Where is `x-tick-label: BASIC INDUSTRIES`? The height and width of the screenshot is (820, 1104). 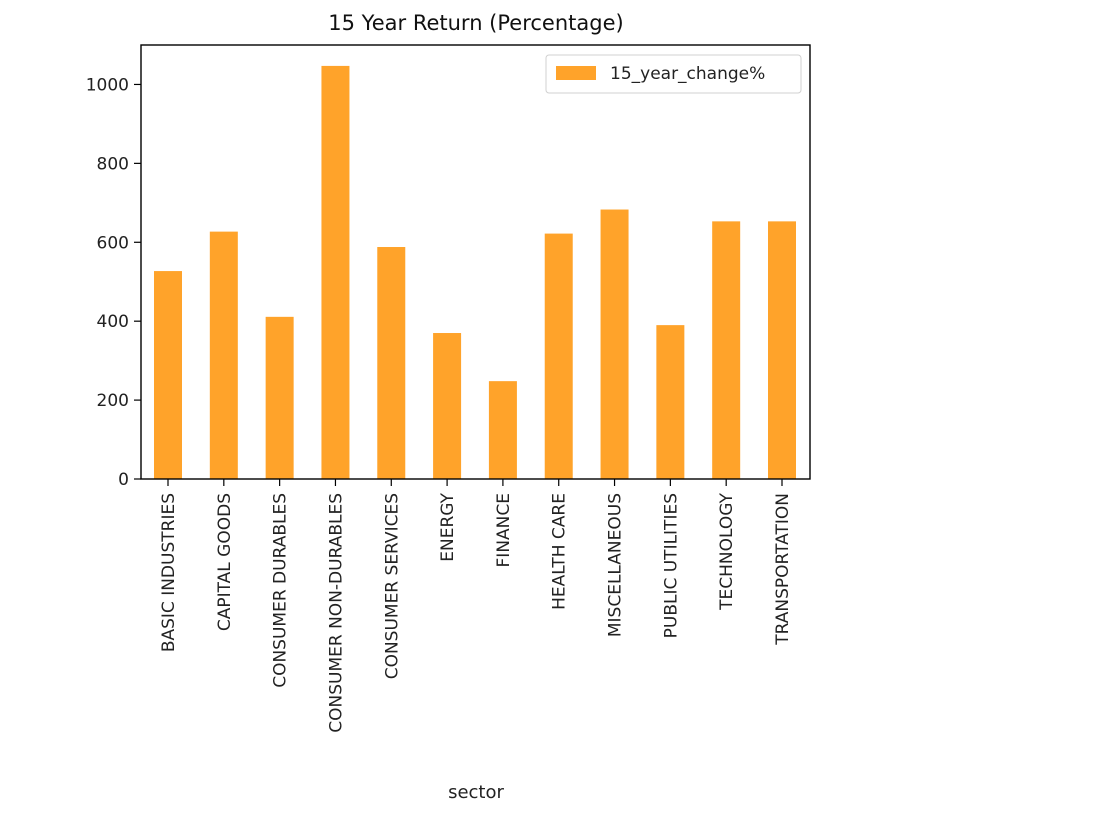
x-tick-label: BASIC INDUSTRIES is located at coordinates (169, 572).